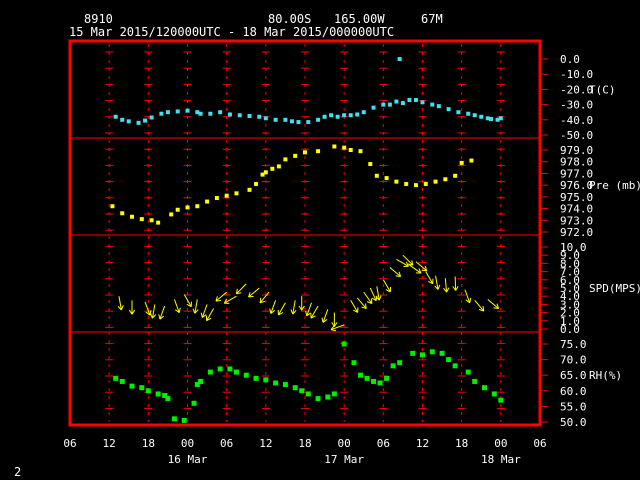 The width and height of the screenshot is (640, 480). What do you see at coordinates (573, 344) in the screenshot?
I see `y-tick-label: 75.0` at bounding box center [573, 344].